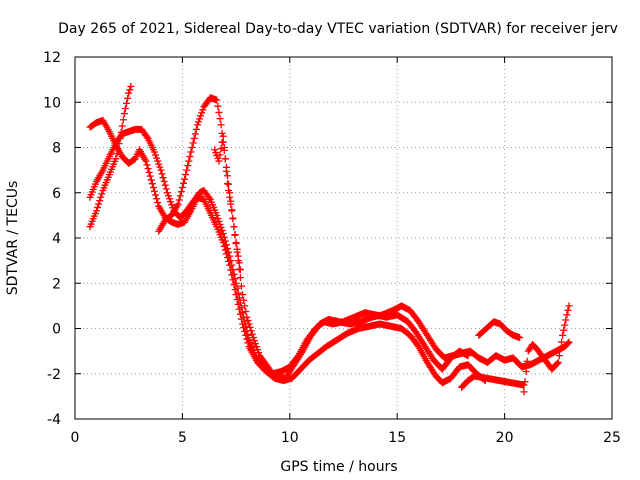 This screenshot has height=480, width=640. I want to click on y-tick-label: -4, so click(54, 420).